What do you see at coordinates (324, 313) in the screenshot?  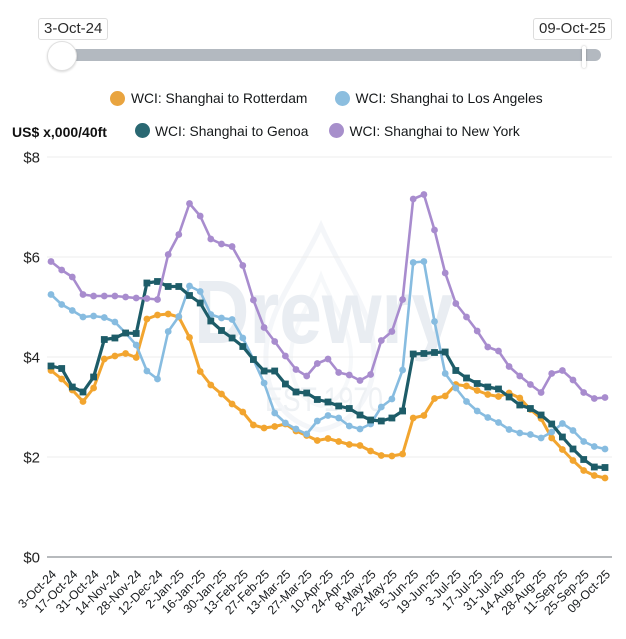 I see `svg-text: Drewry` at bounding box center [324, 313].